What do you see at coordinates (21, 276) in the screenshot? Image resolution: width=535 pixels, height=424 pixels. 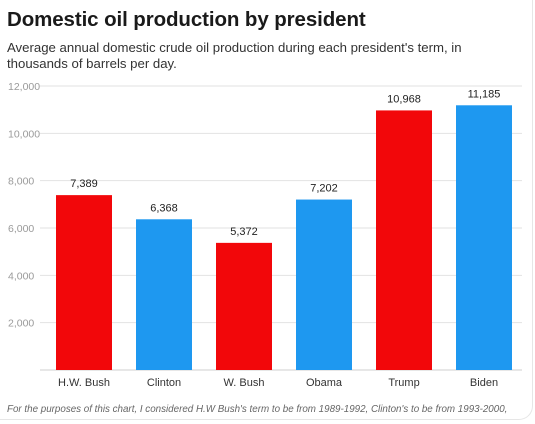 I see `y-tick-label: 4,000` at bounding box center [21, 276].